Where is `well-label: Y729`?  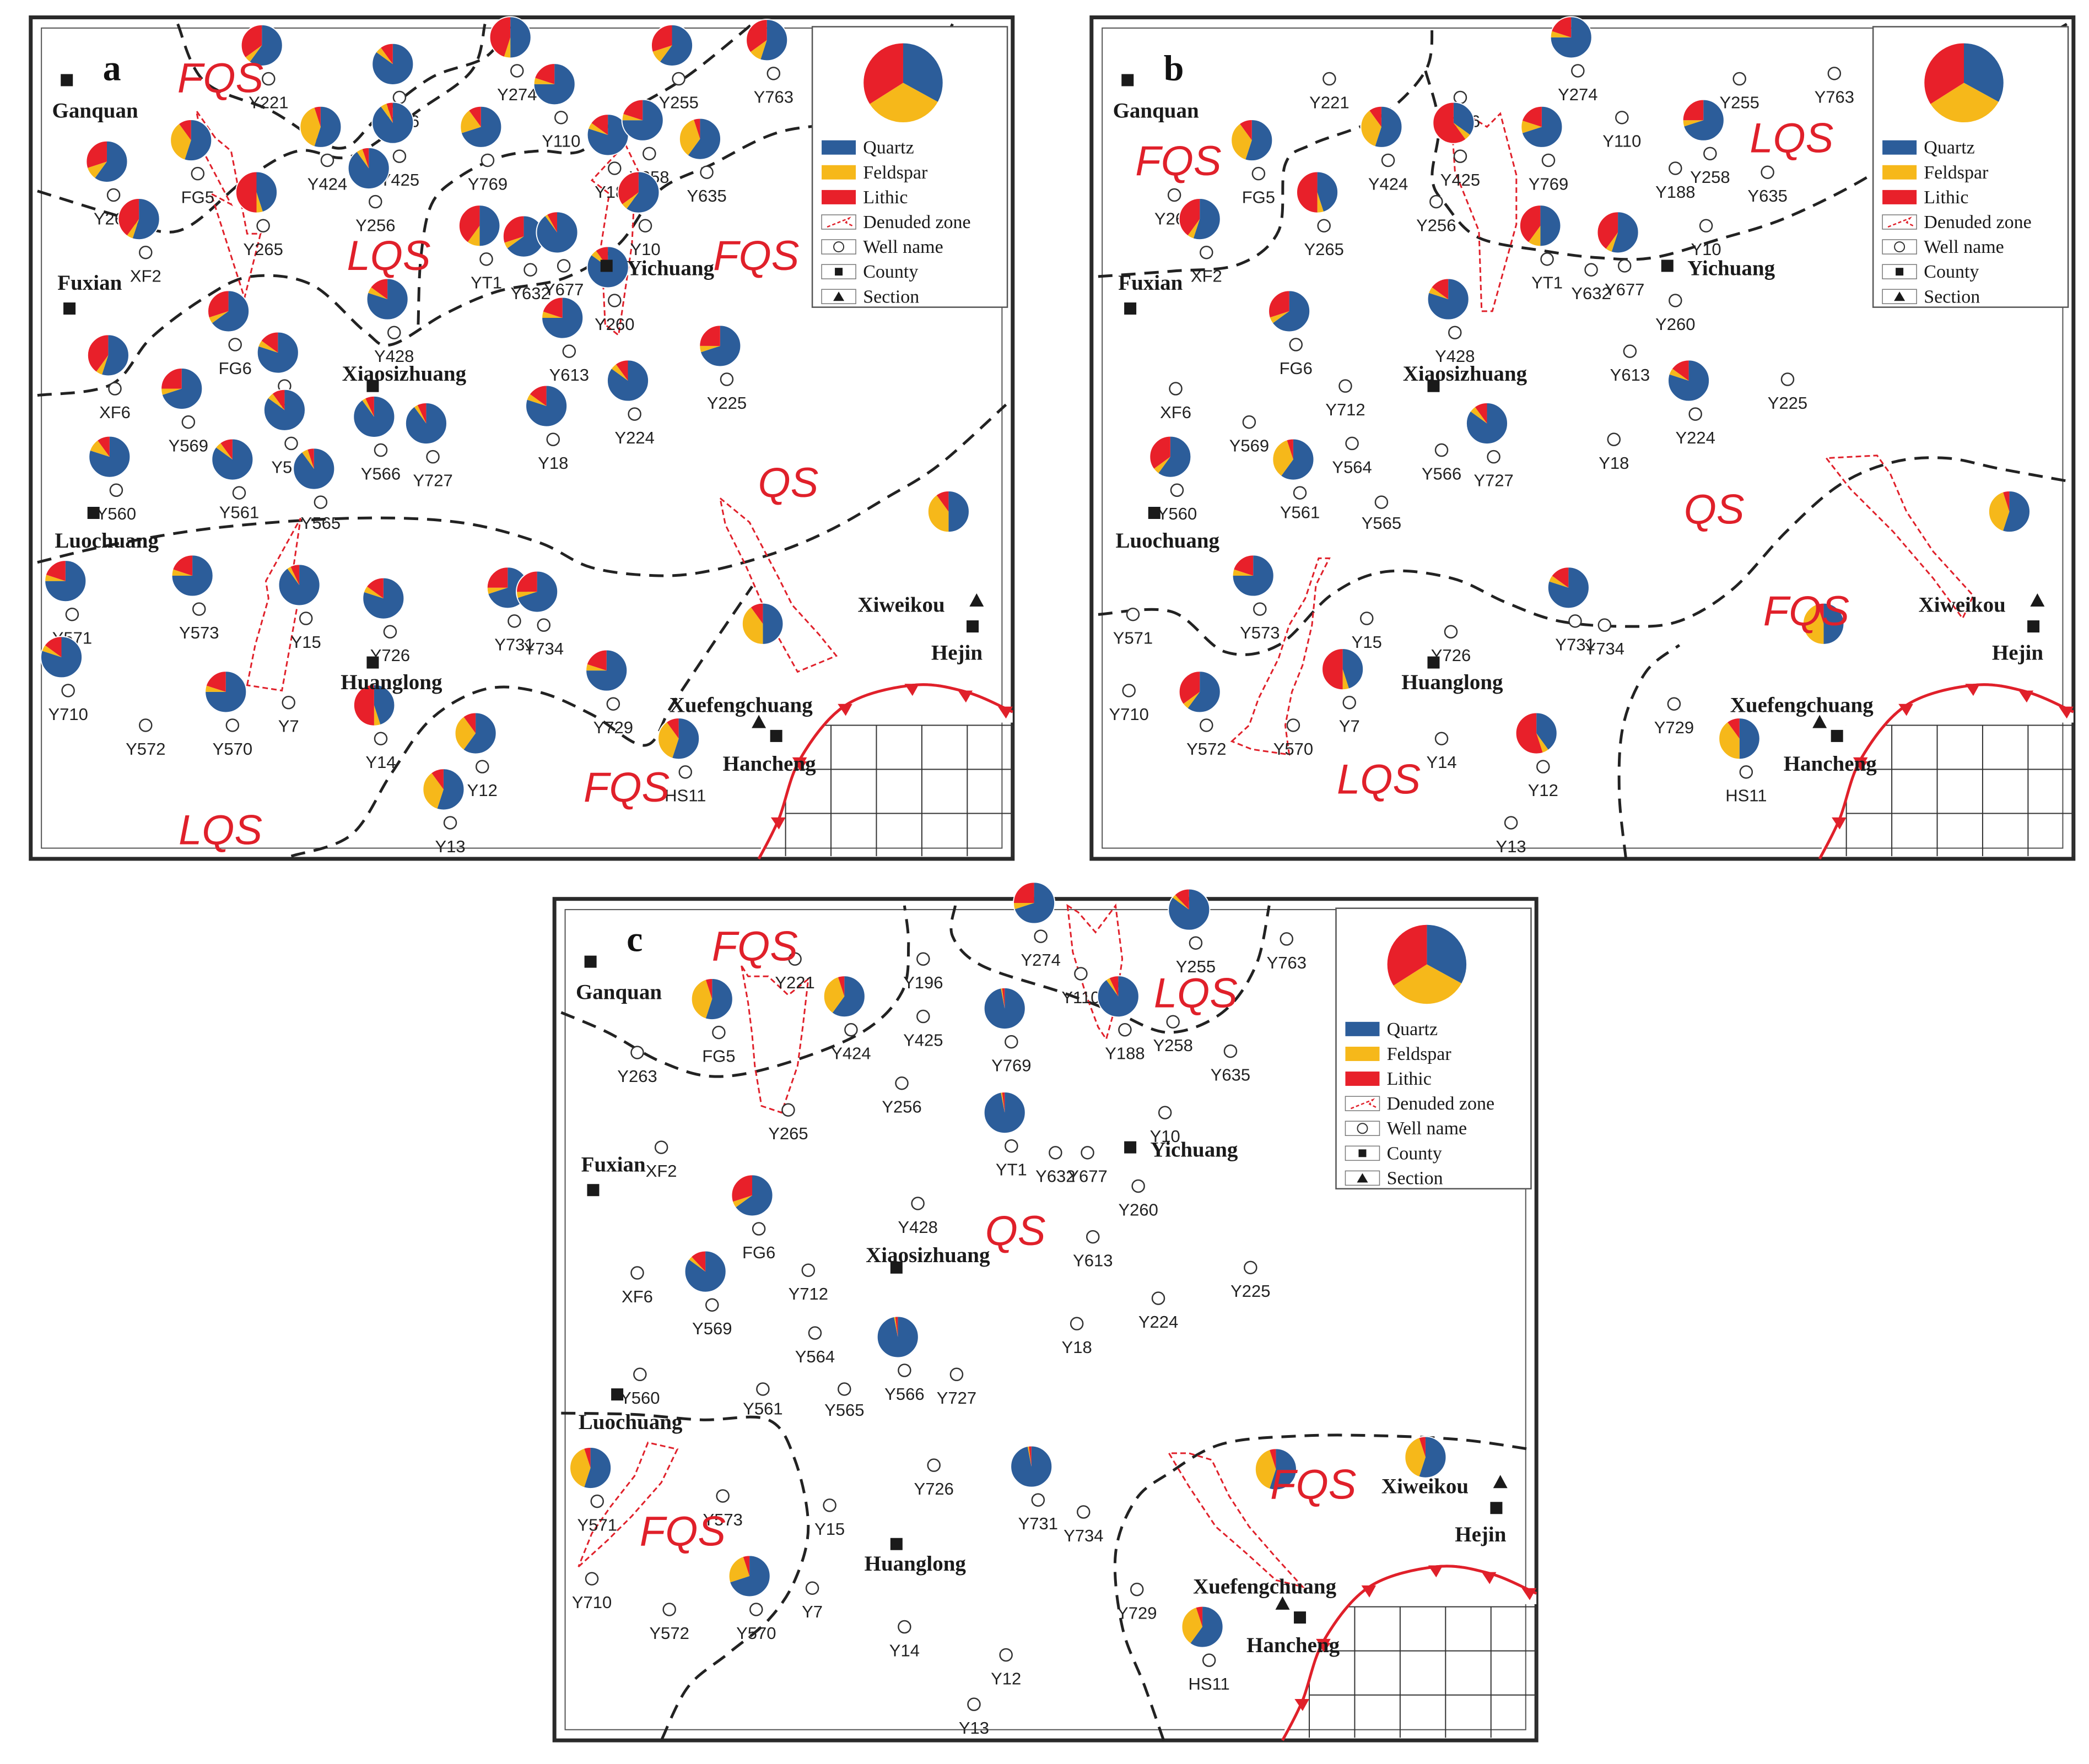 well-label: Y729 is located at coordinates (1137, 1613).